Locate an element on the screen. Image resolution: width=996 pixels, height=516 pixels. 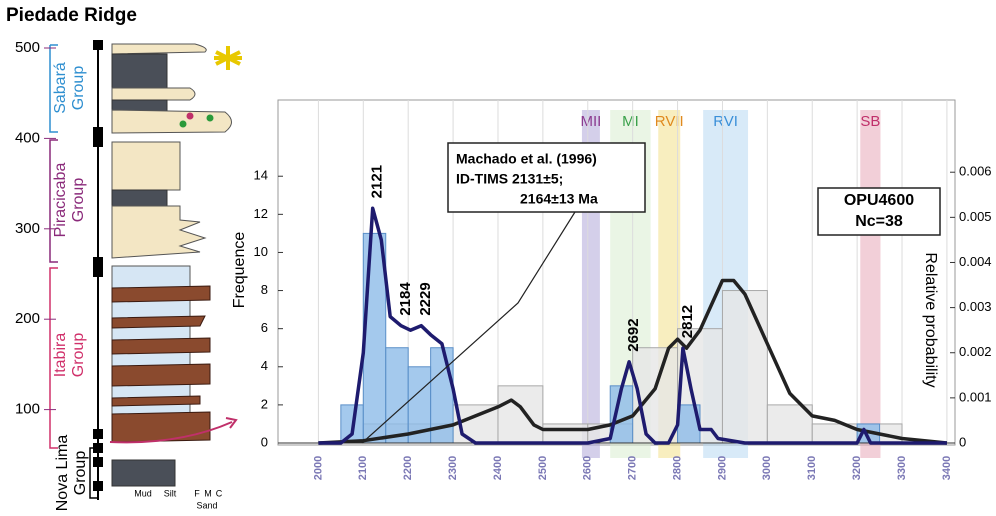
band-label: SB is located at coordinates (870, 121).